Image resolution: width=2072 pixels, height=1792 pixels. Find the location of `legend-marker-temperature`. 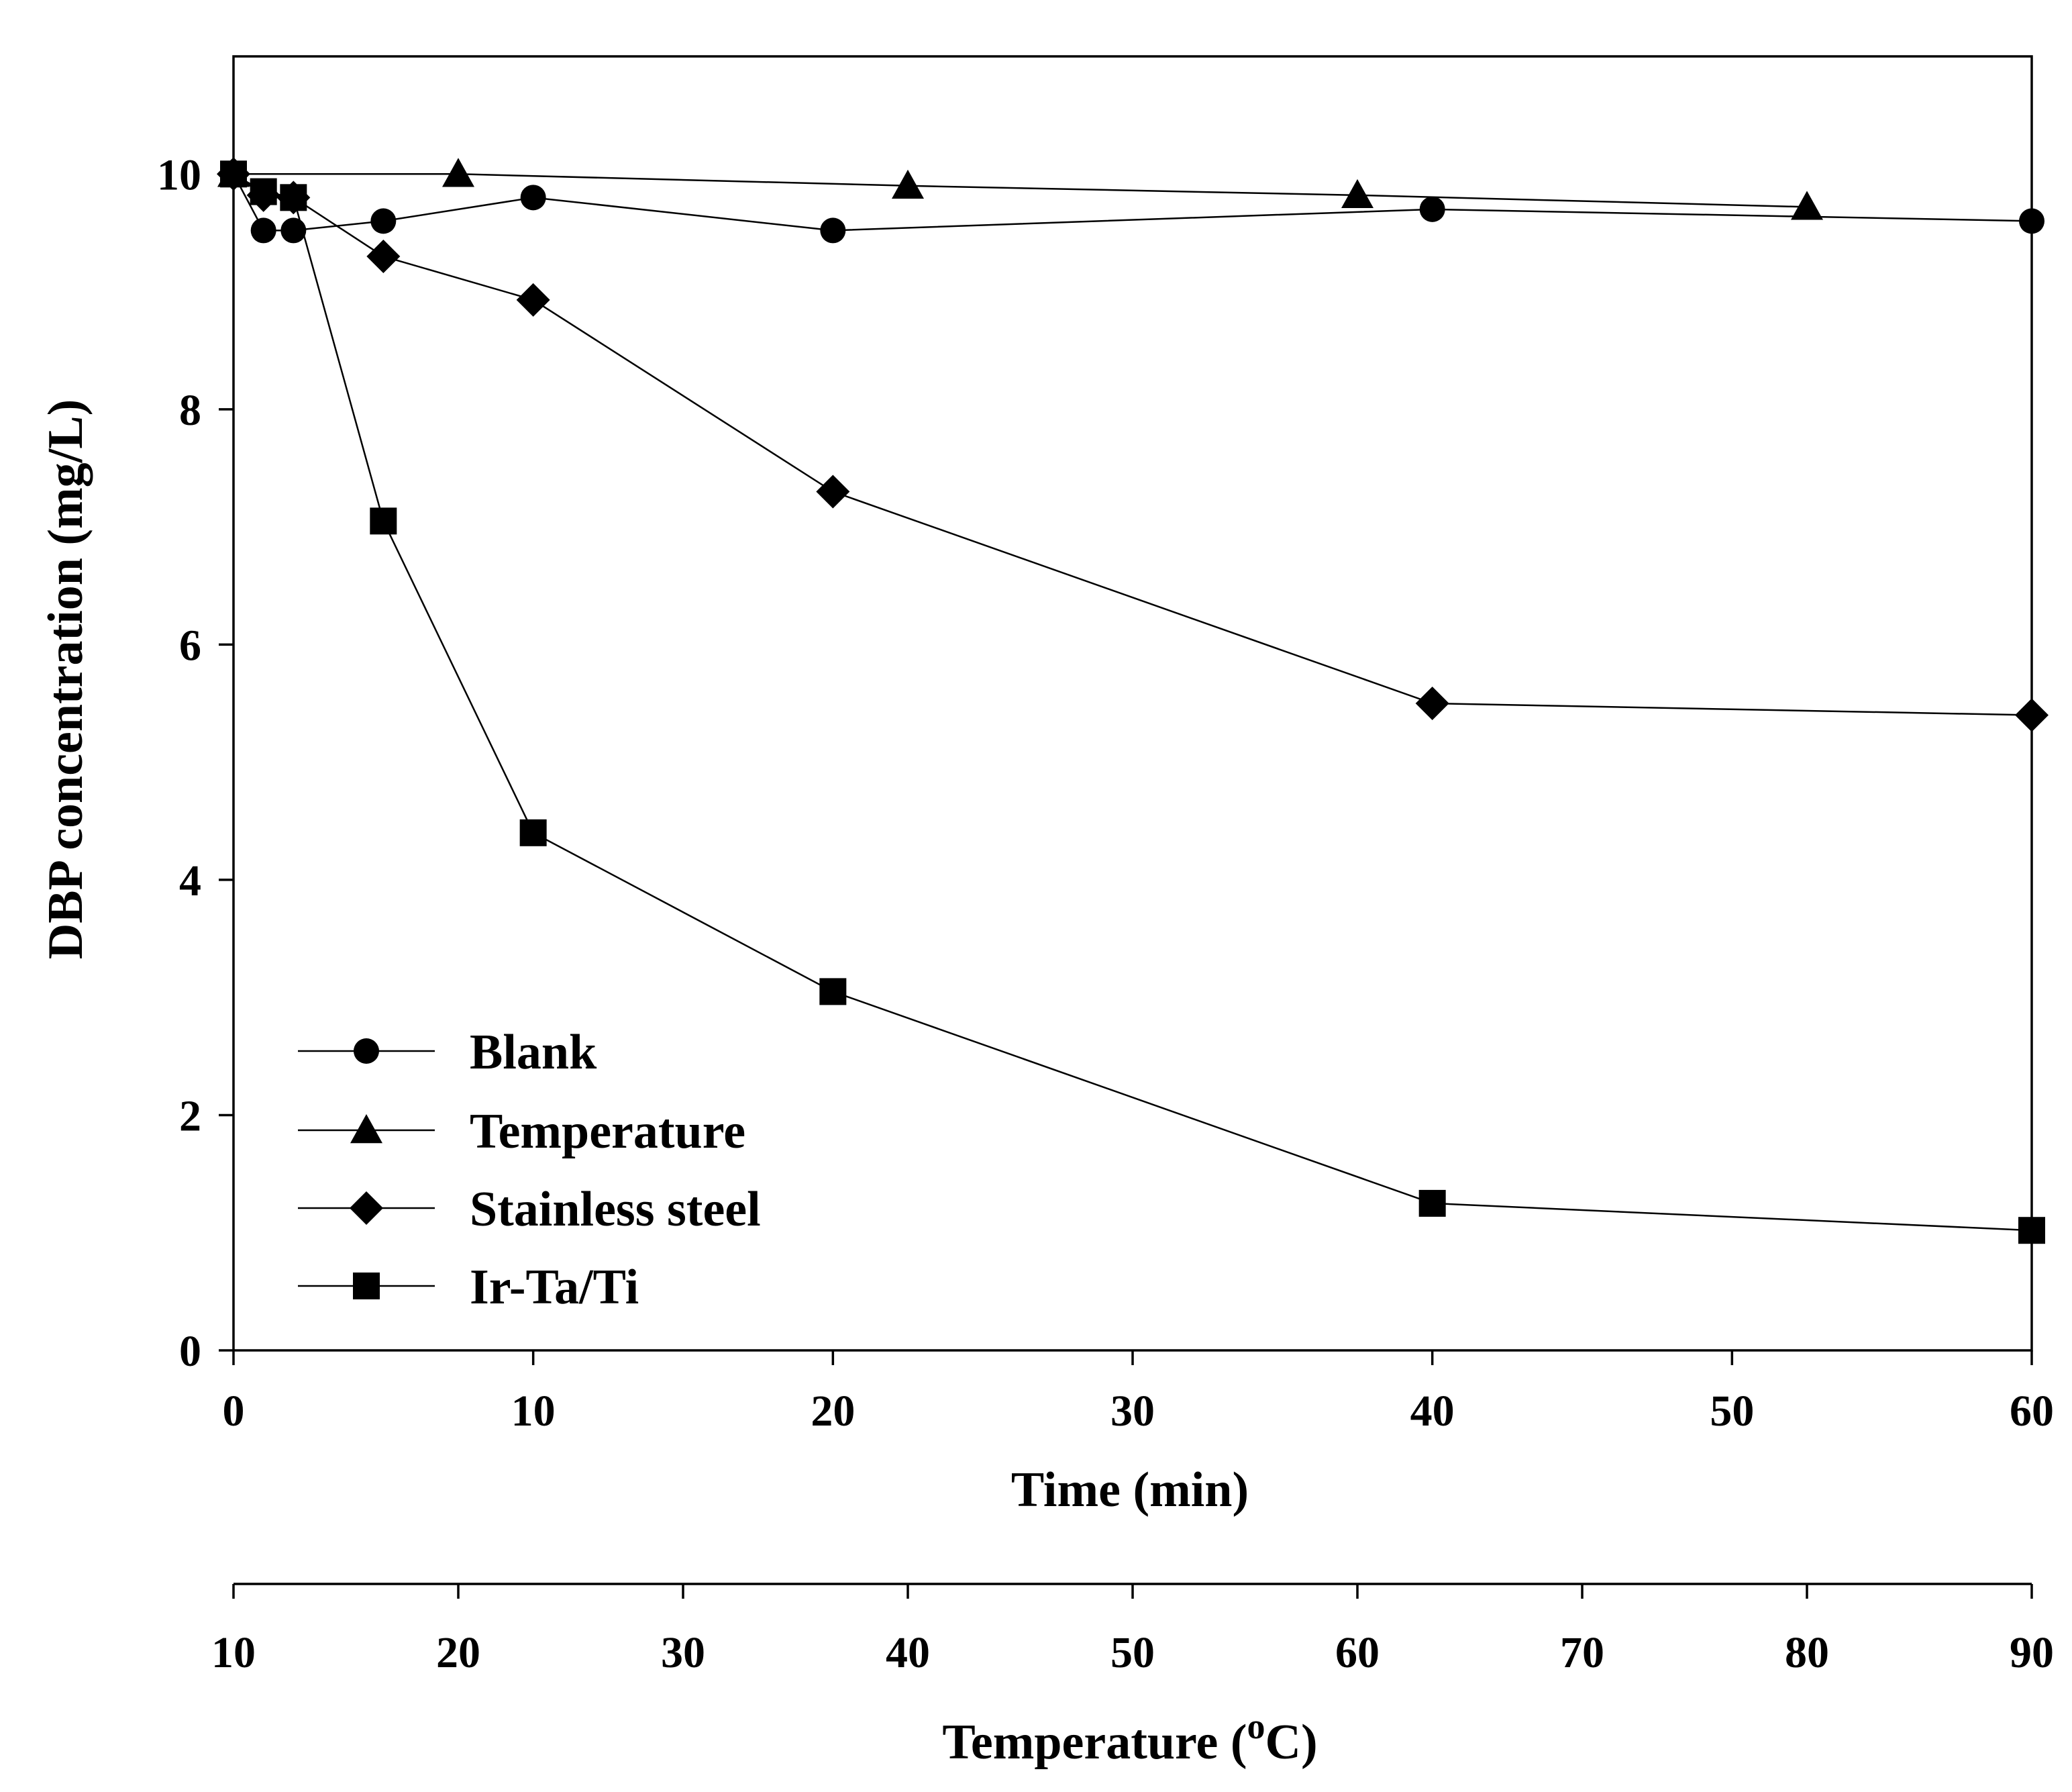

legend-marker-temperature is located at coordinates (366, 1129).